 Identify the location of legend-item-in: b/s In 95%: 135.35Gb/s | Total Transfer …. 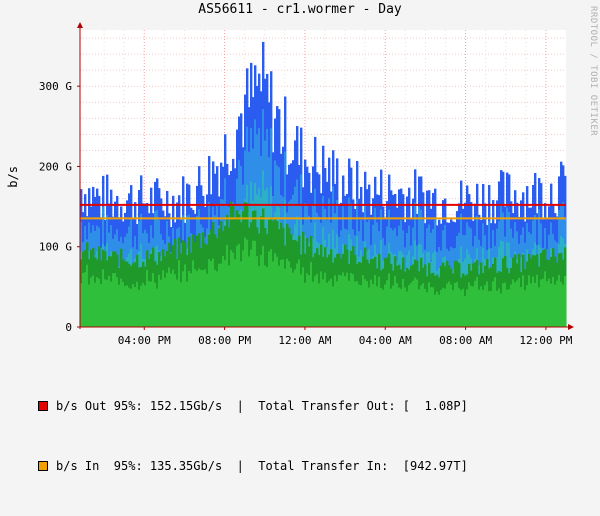
(253, 466).